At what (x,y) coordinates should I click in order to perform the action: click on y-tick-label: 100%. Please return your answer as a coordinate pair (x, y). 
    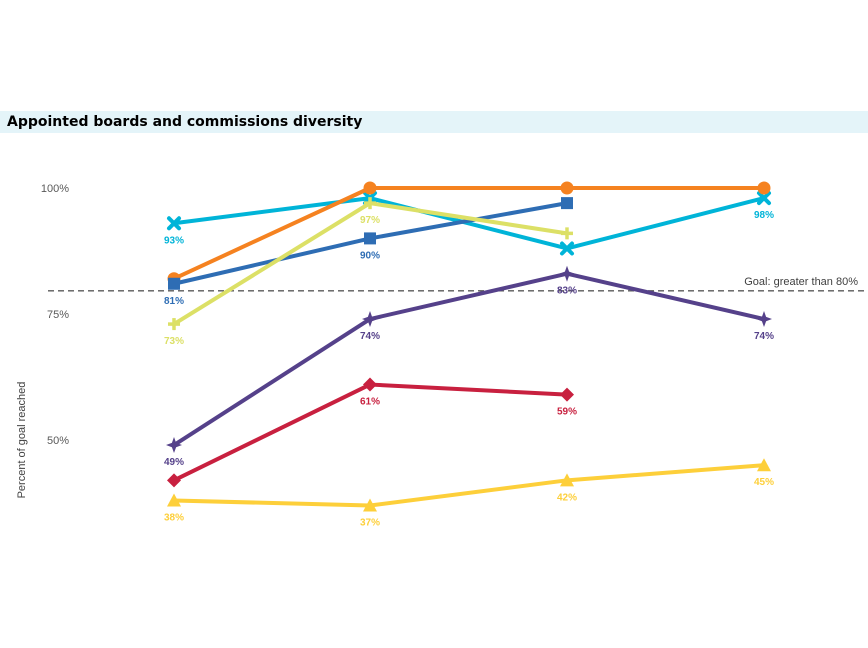
    Looking at the image, I should click on (55, 189).